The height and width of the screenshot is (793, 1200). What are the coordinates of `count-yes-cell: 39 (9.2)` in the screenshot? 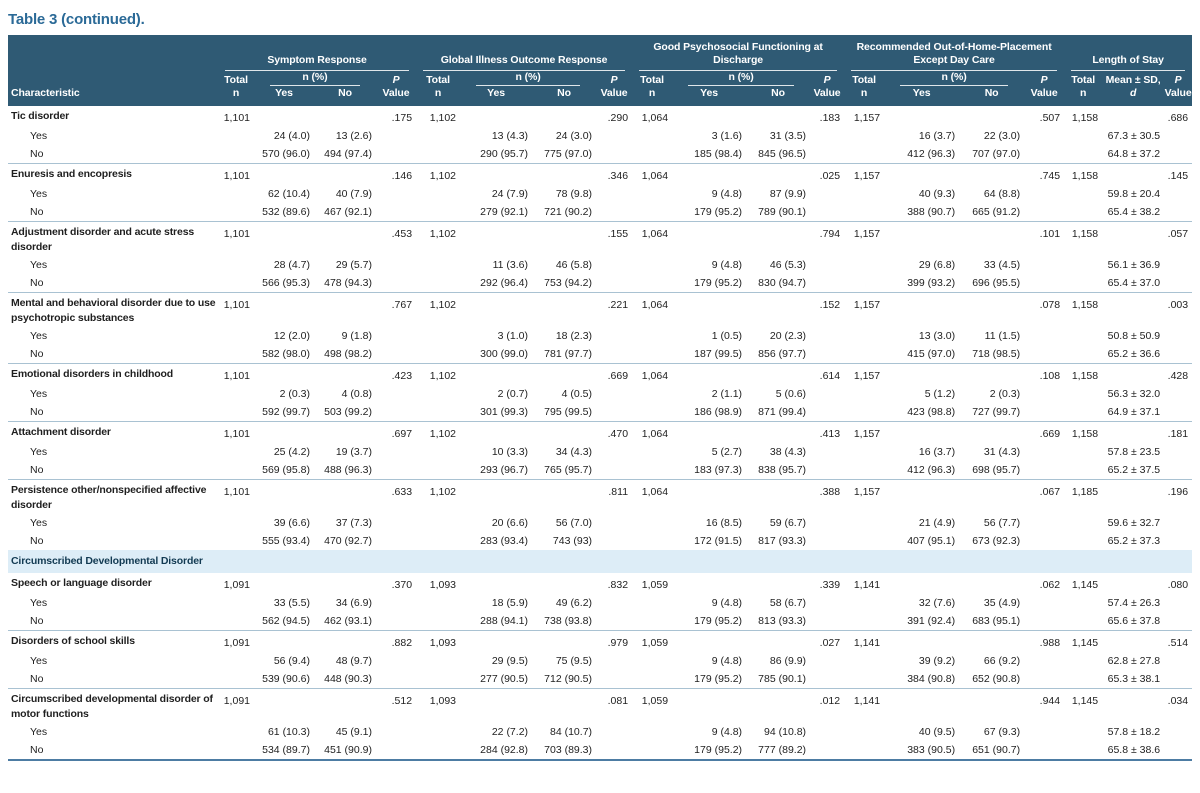 It's located at (937, 661).